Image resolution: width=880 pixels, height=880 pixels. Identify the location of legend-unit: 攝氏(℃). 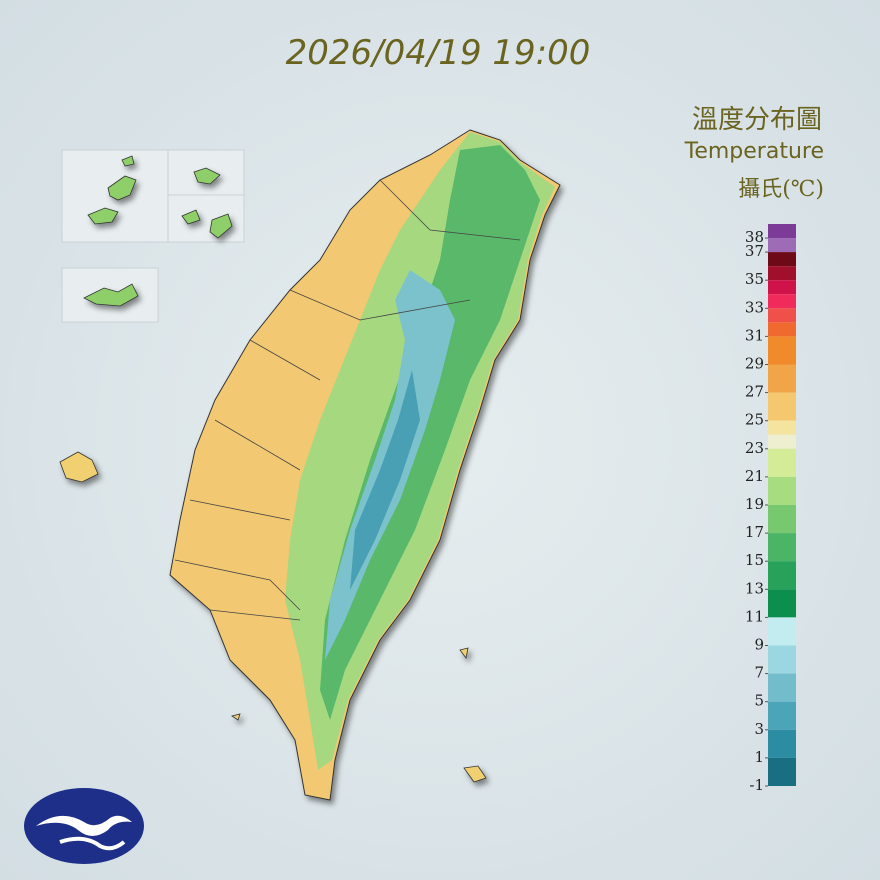
(781, 189).